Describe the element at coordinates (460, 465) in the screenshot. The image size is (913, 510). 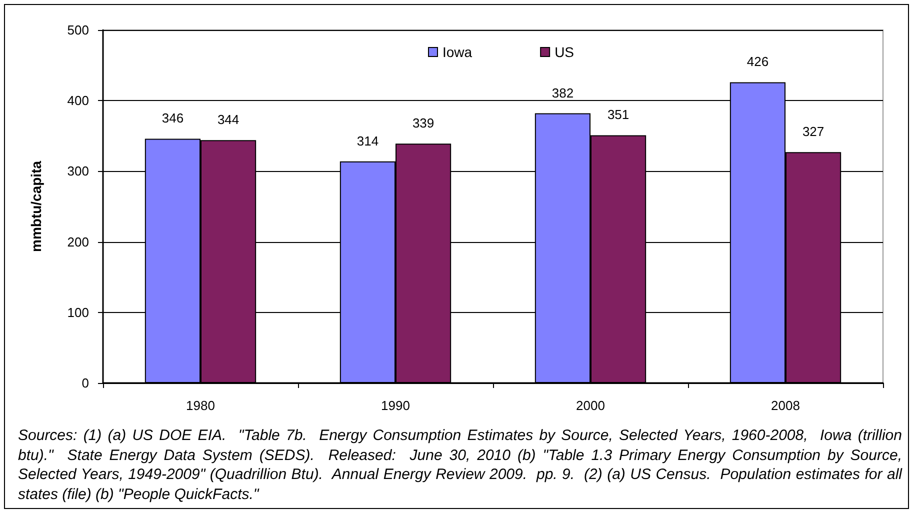
I see `source-note: Sources: (1) (a) US DOE EIA. "Table 7b. Energy Consumption Estimates by Source, Selected Years, 1960-2008, Iowa (trillion btu)." State Energy Data System (SEDS). Released: June 30, 2010 (b) "Table 1.3 Primary Energy Consumption by Source, Selected Years, 1949-2009" (Quadrillion Btu). Annual Energy Review 2009. pp. 9. (2) (a) US Census. Population estimates for all states (file) (b) "People QuickFacts."` at that location.